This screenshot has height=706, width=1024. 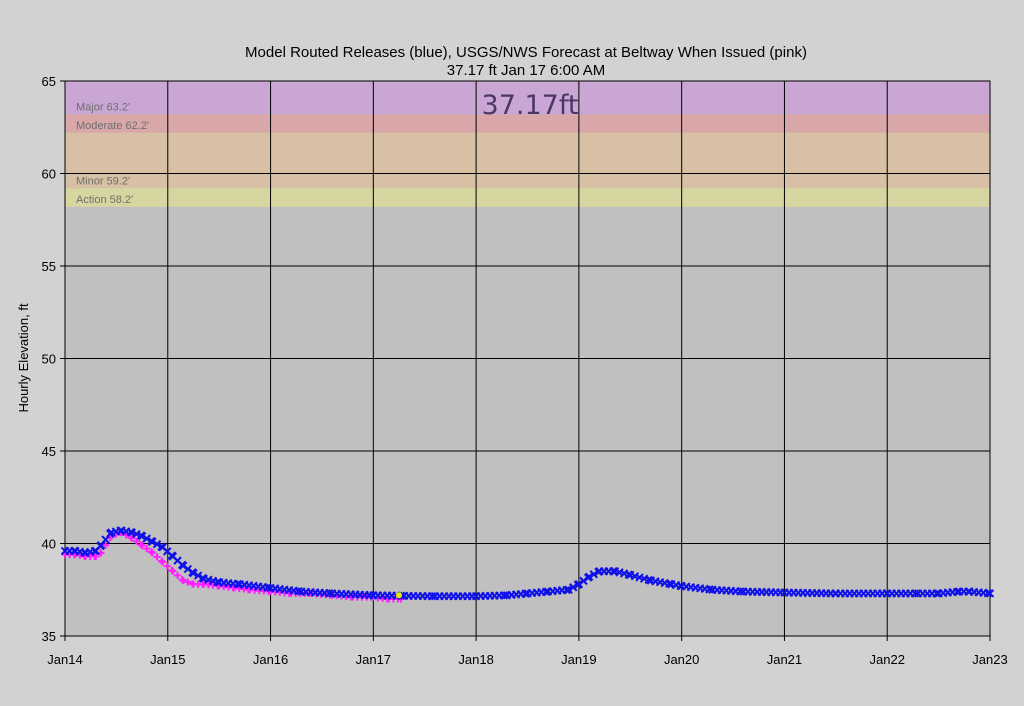 I want to click on y-tick-label: 45, so click(x=49, y=451).